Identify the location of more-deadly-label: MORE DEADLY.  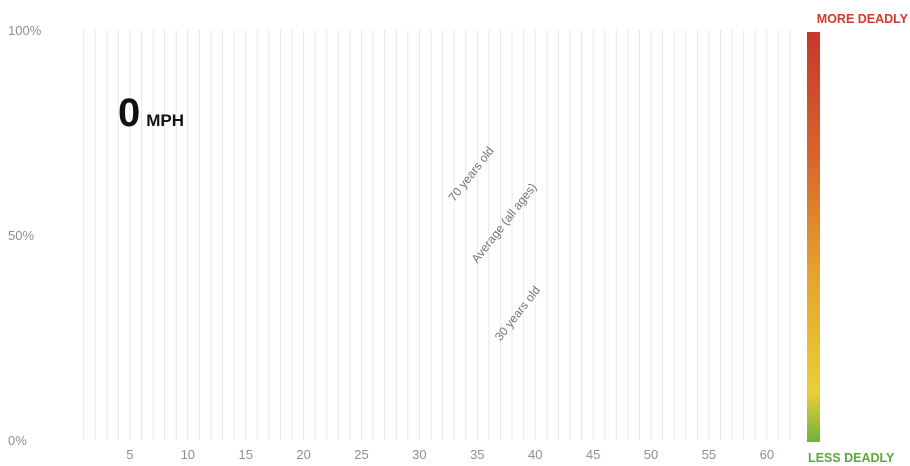
(863, 19).